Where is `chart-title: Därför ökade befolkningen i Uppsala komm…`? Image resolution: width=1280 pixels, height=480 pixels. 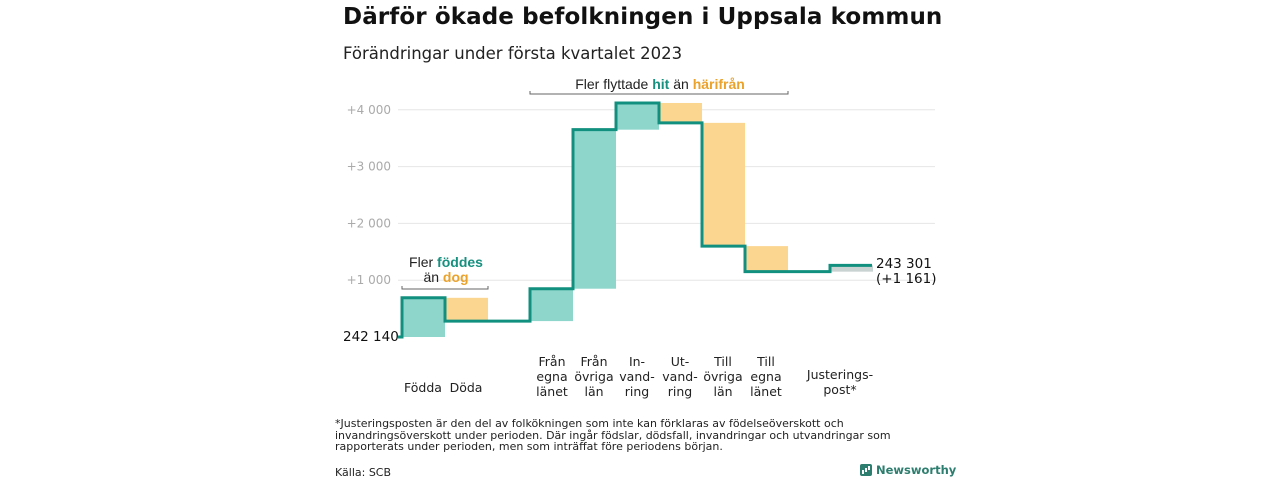
chart-title: Därför ökade befolkningen i Uppsala komm… is located at coordinates (643, 17).